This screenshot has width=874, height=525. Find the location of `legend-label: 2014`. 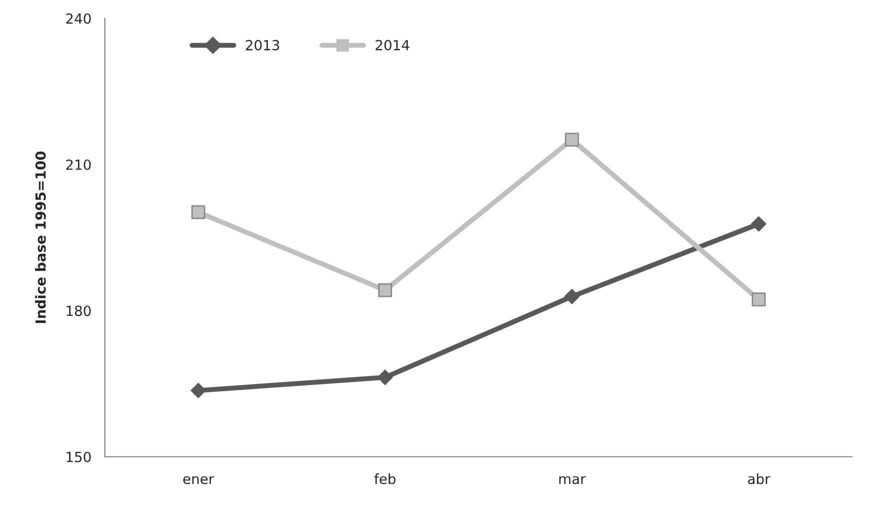

legend-label: 2014 is located at coordinates (393, 45).